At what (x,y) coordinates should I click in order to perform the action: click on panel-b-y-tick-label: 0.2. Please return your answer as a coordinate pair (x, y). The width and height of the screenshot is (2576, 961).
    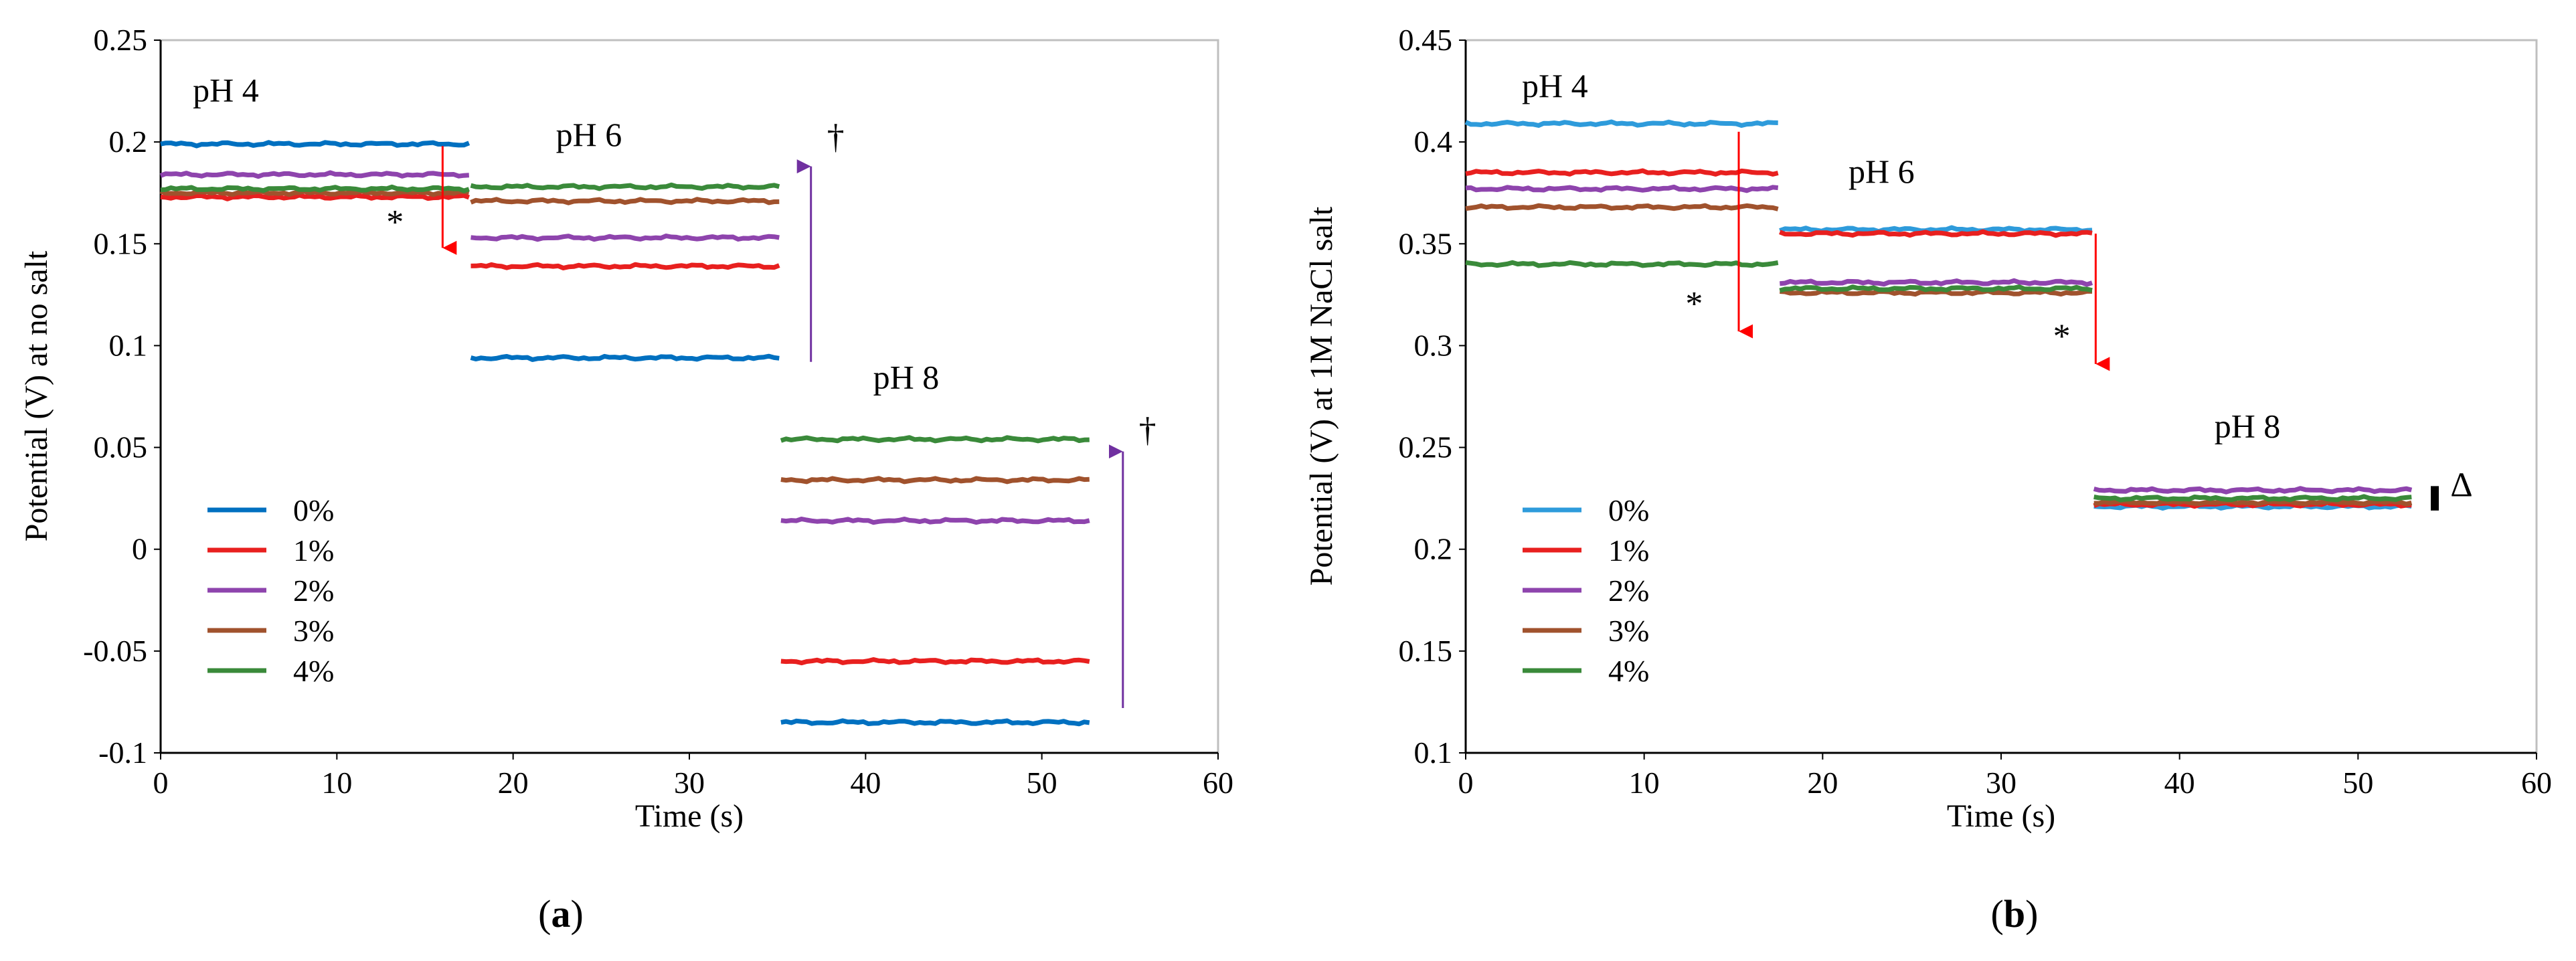
    Looking at the image, I should click on (1433, 549).